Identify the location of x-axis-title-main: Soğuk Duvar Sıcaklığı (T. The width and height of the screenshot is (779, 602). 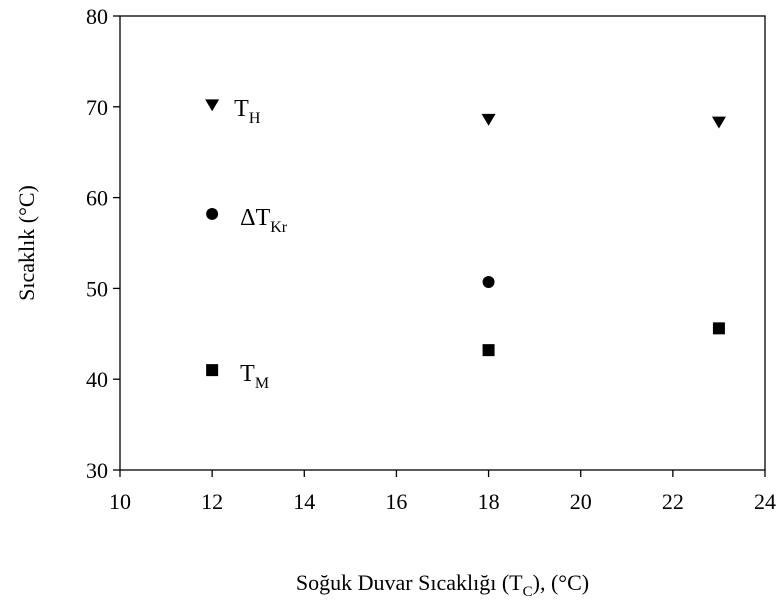
(409, 582).